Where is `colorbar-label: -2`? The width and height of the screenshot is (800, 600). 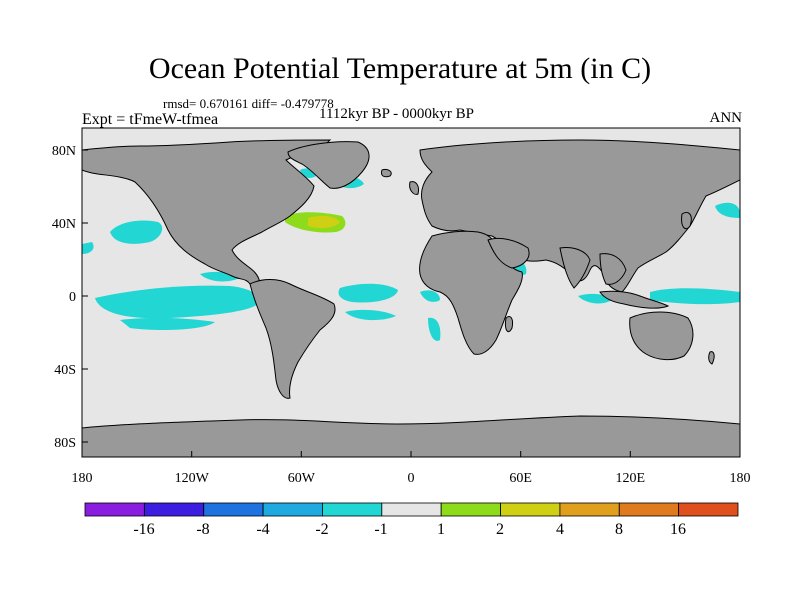
colorbar-label: -2 is located at coordinates (321, 529).